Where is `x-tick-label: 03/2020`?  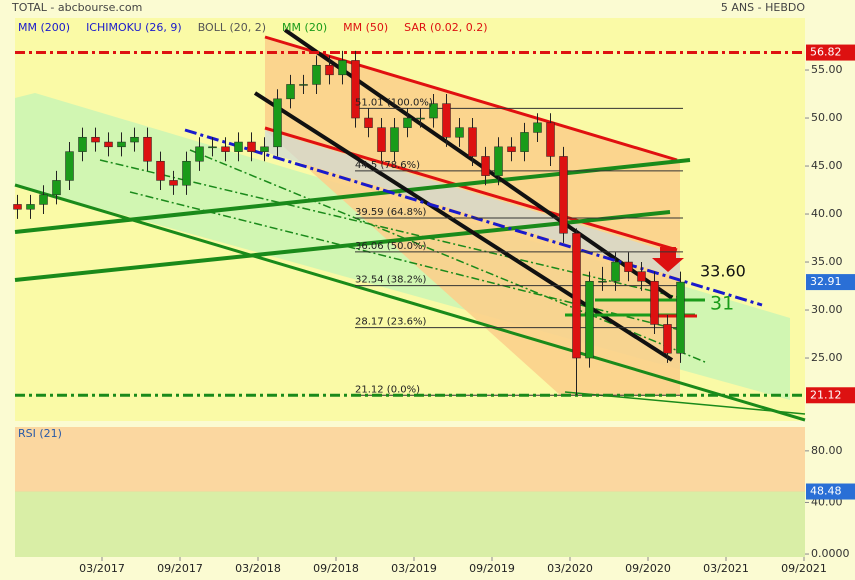 x-tick-label: 03/2020 is located at coordinates (570, 568).